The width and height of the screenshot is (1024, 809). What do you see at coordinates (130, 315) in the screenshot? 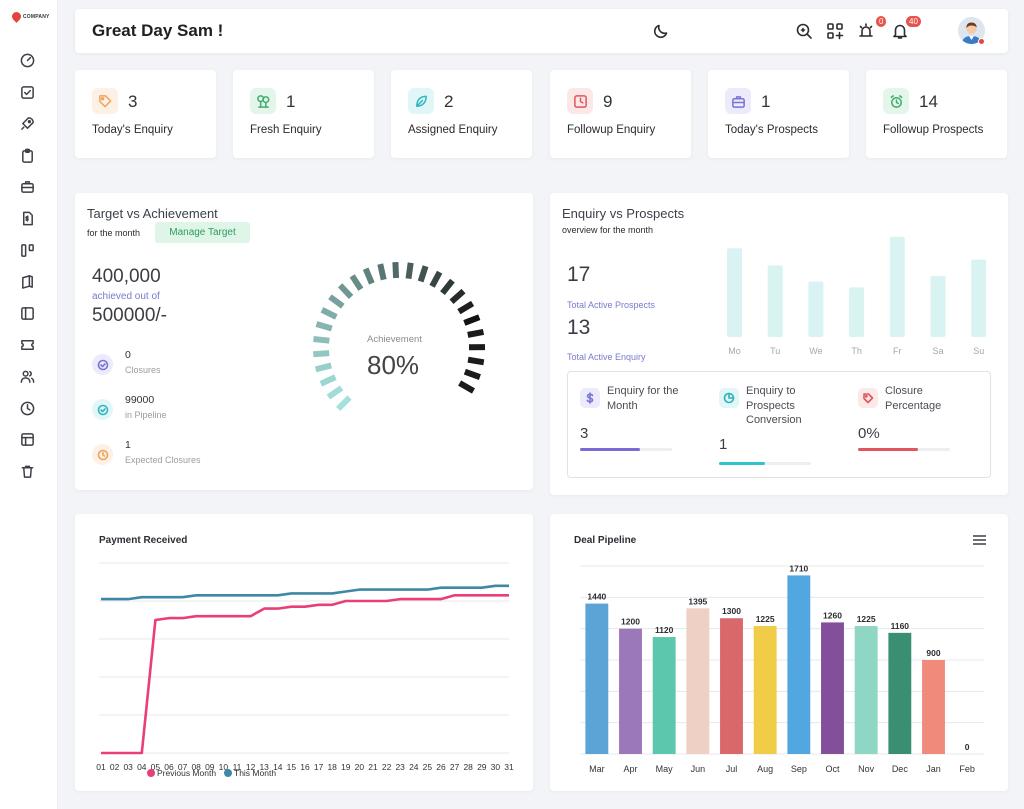
I see `target-amount: 500000/-` at bounding box center [130, 315].